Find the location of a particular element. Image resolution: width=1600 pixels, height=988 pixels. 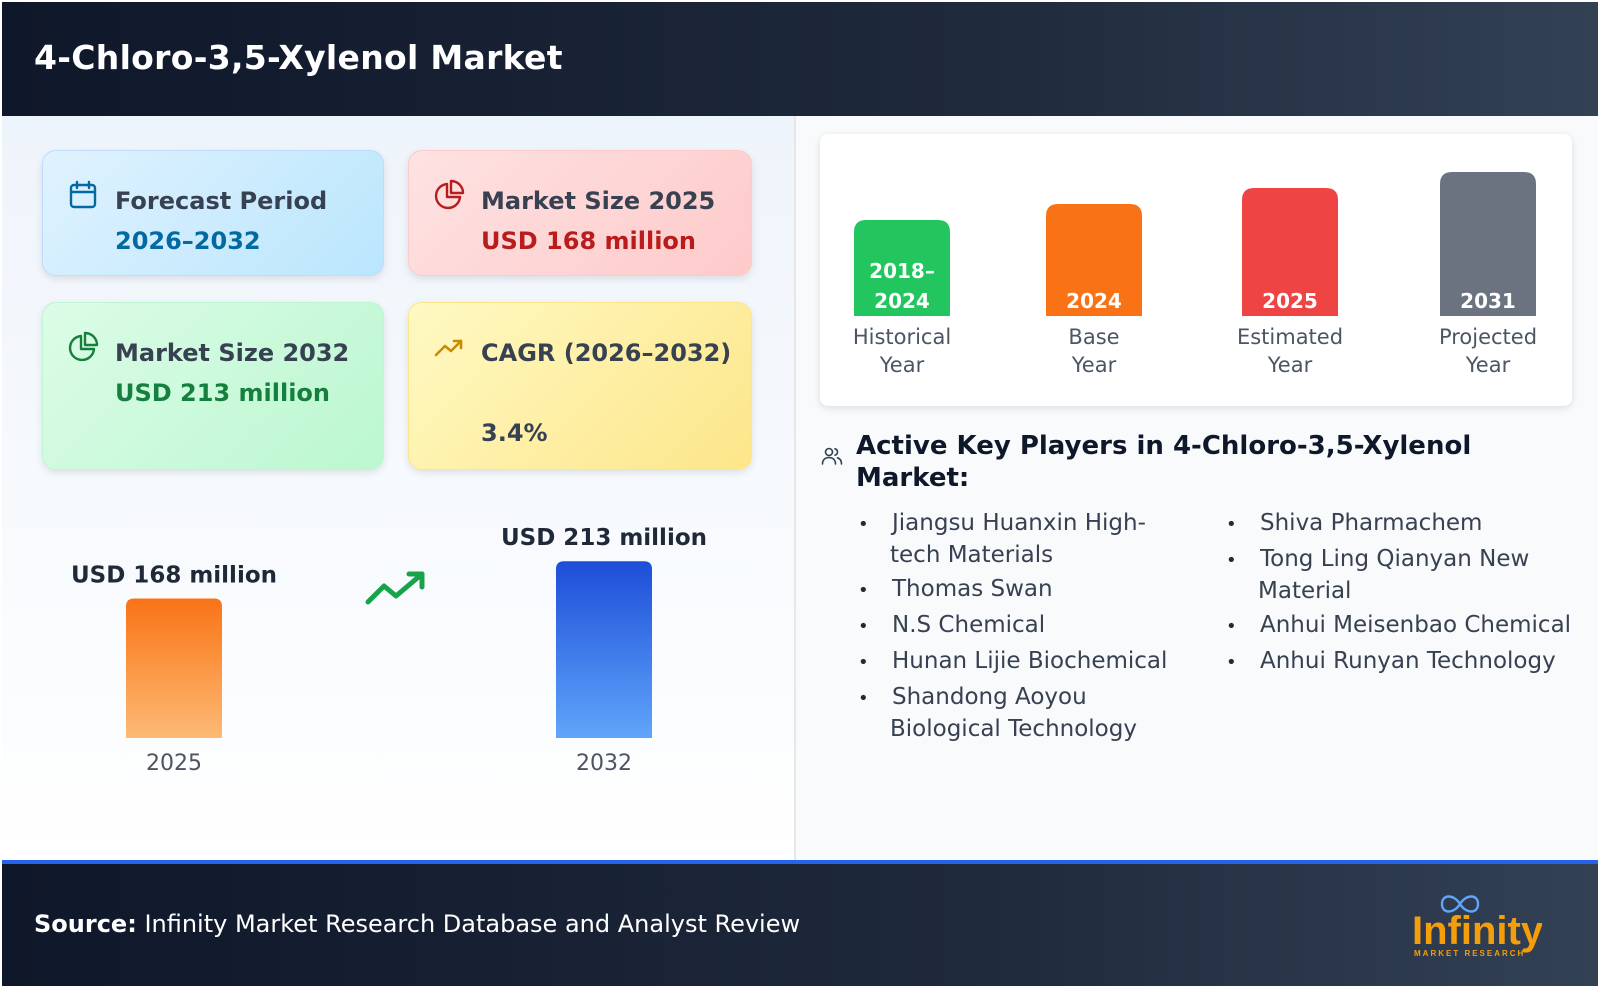

market-size-2032-label: Market Size 2032 is located at coordinates (232, 353).